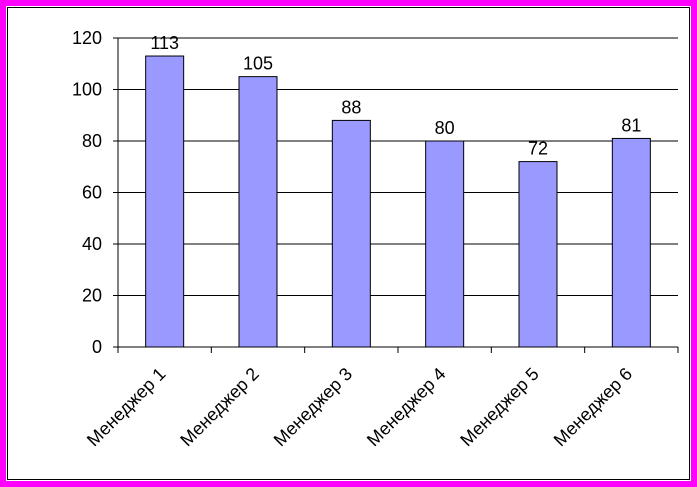  What do you see at coordinates (87, 90) in the screenshot?
I see `y-tick-label: 100` at bounding box center [87, 90].